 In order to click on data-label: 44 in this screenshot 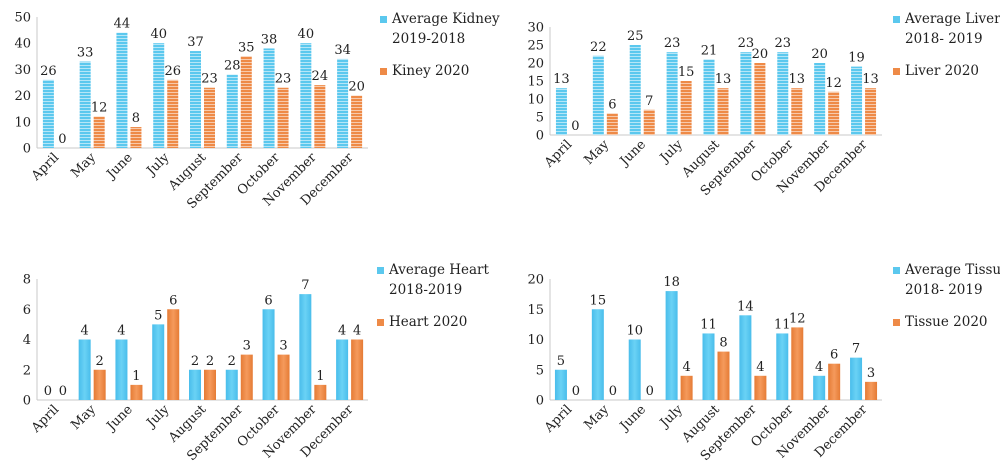, I will do `click(122, 24)`.